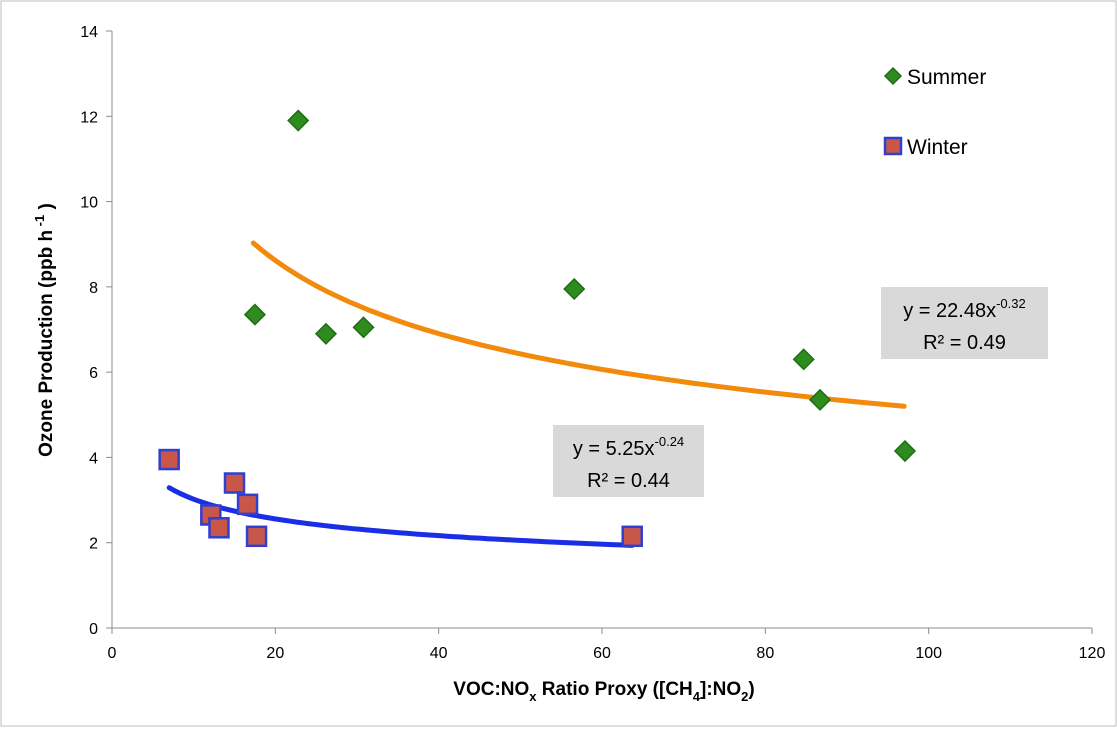 The width and height of the screenshot is (1117, 732). What do you see at coordinates (964, 343) in the screenshot?
I see `summer-r-squared: R² = 0.49` at bounding box center [964, 343].